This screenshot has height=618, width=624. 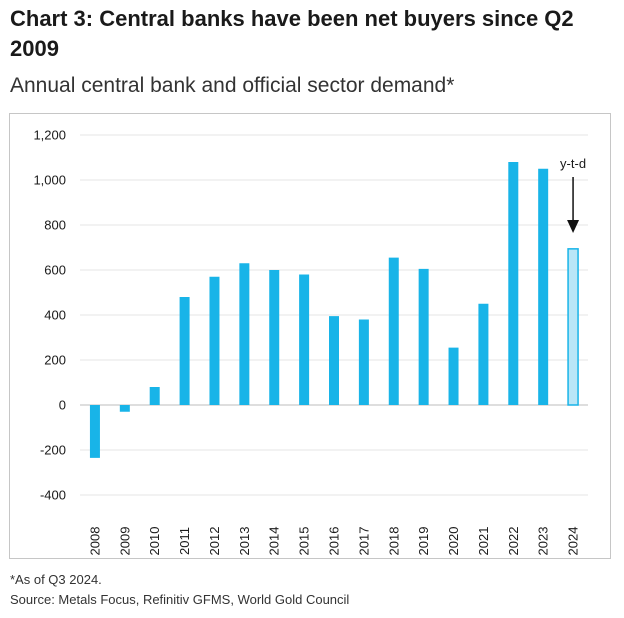 What do you see at coordinates (453, 541) in the screenshot?
I see `x-tick-label: 2020` at bounding box center [453, 541].